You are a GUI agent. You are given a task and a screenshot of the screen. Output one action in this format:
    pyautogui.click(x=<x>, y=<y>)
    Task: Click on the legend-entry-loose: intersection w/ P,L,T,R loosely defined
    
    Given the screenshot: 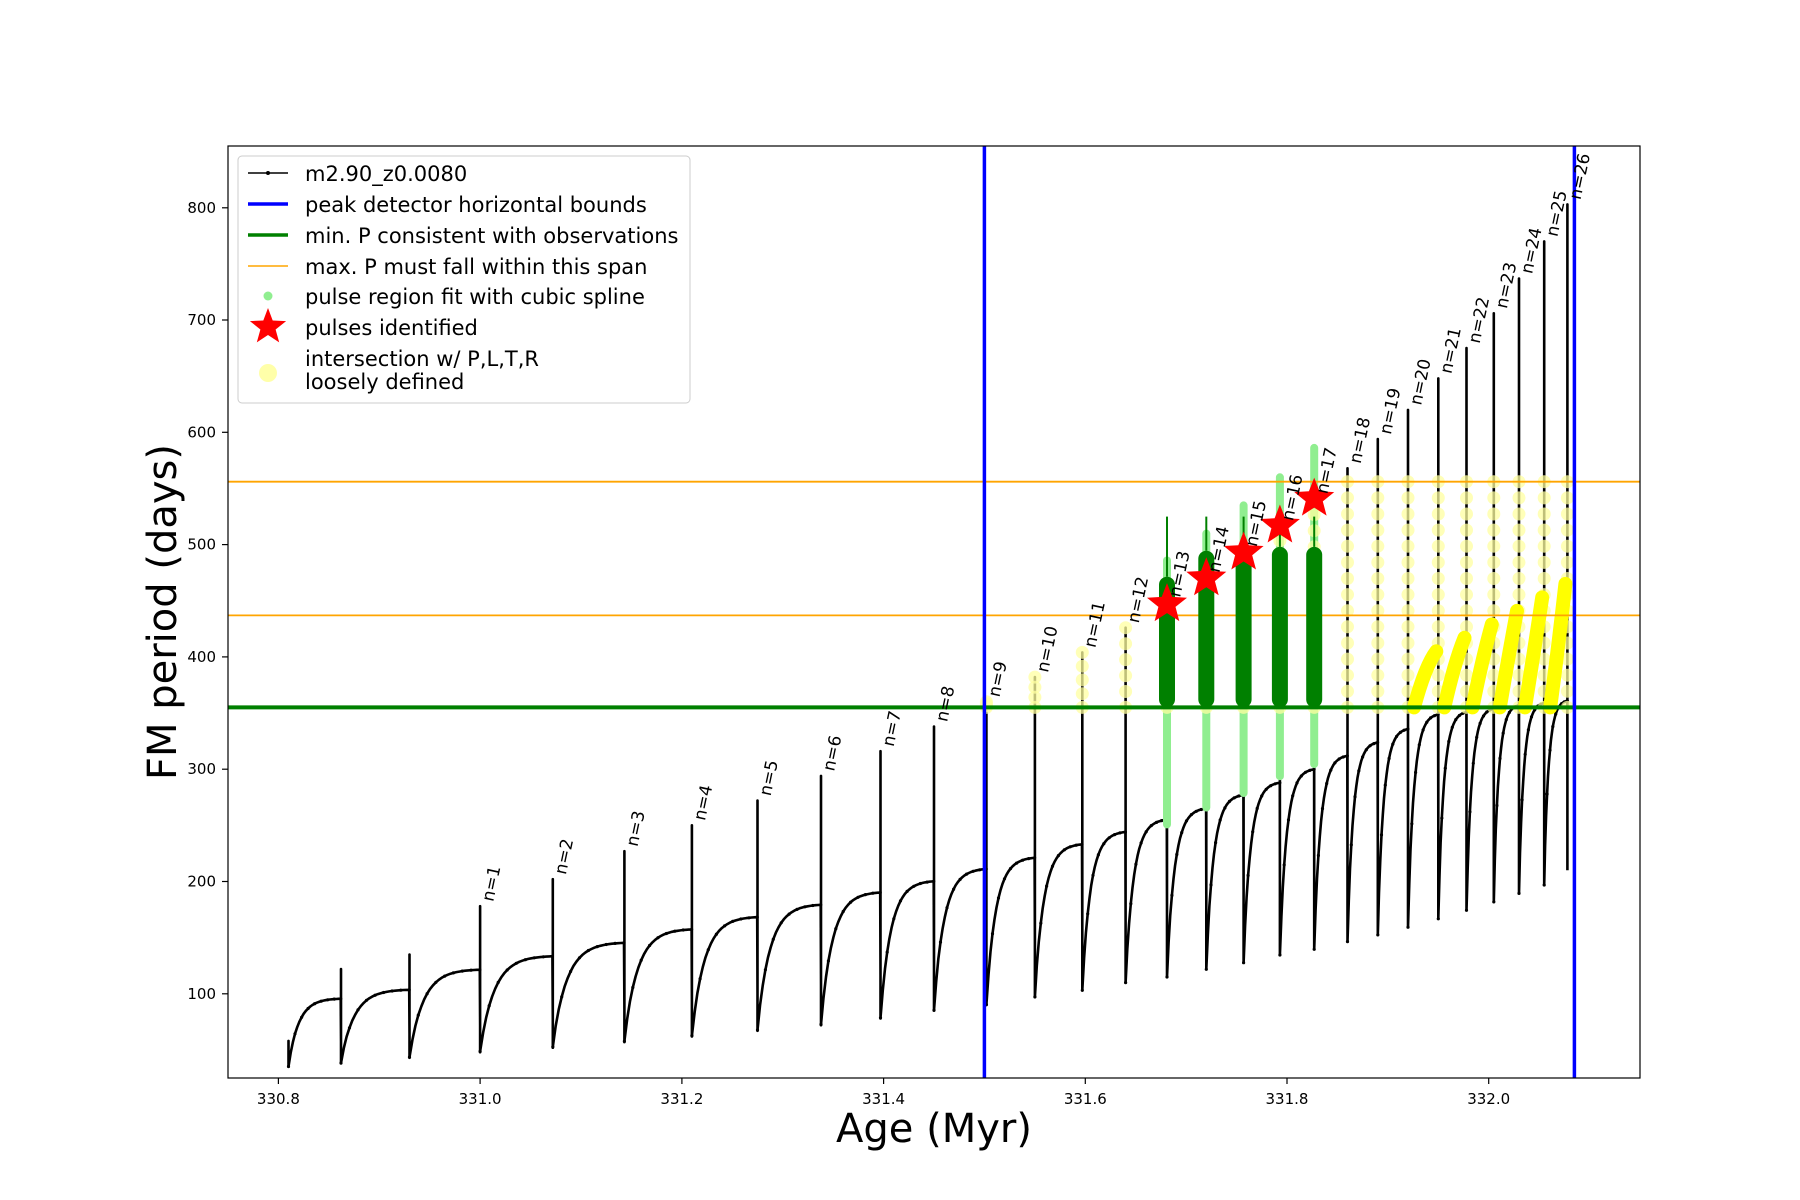 What is the action you would take?
    pyautogui.click(x=399, y=370)
    